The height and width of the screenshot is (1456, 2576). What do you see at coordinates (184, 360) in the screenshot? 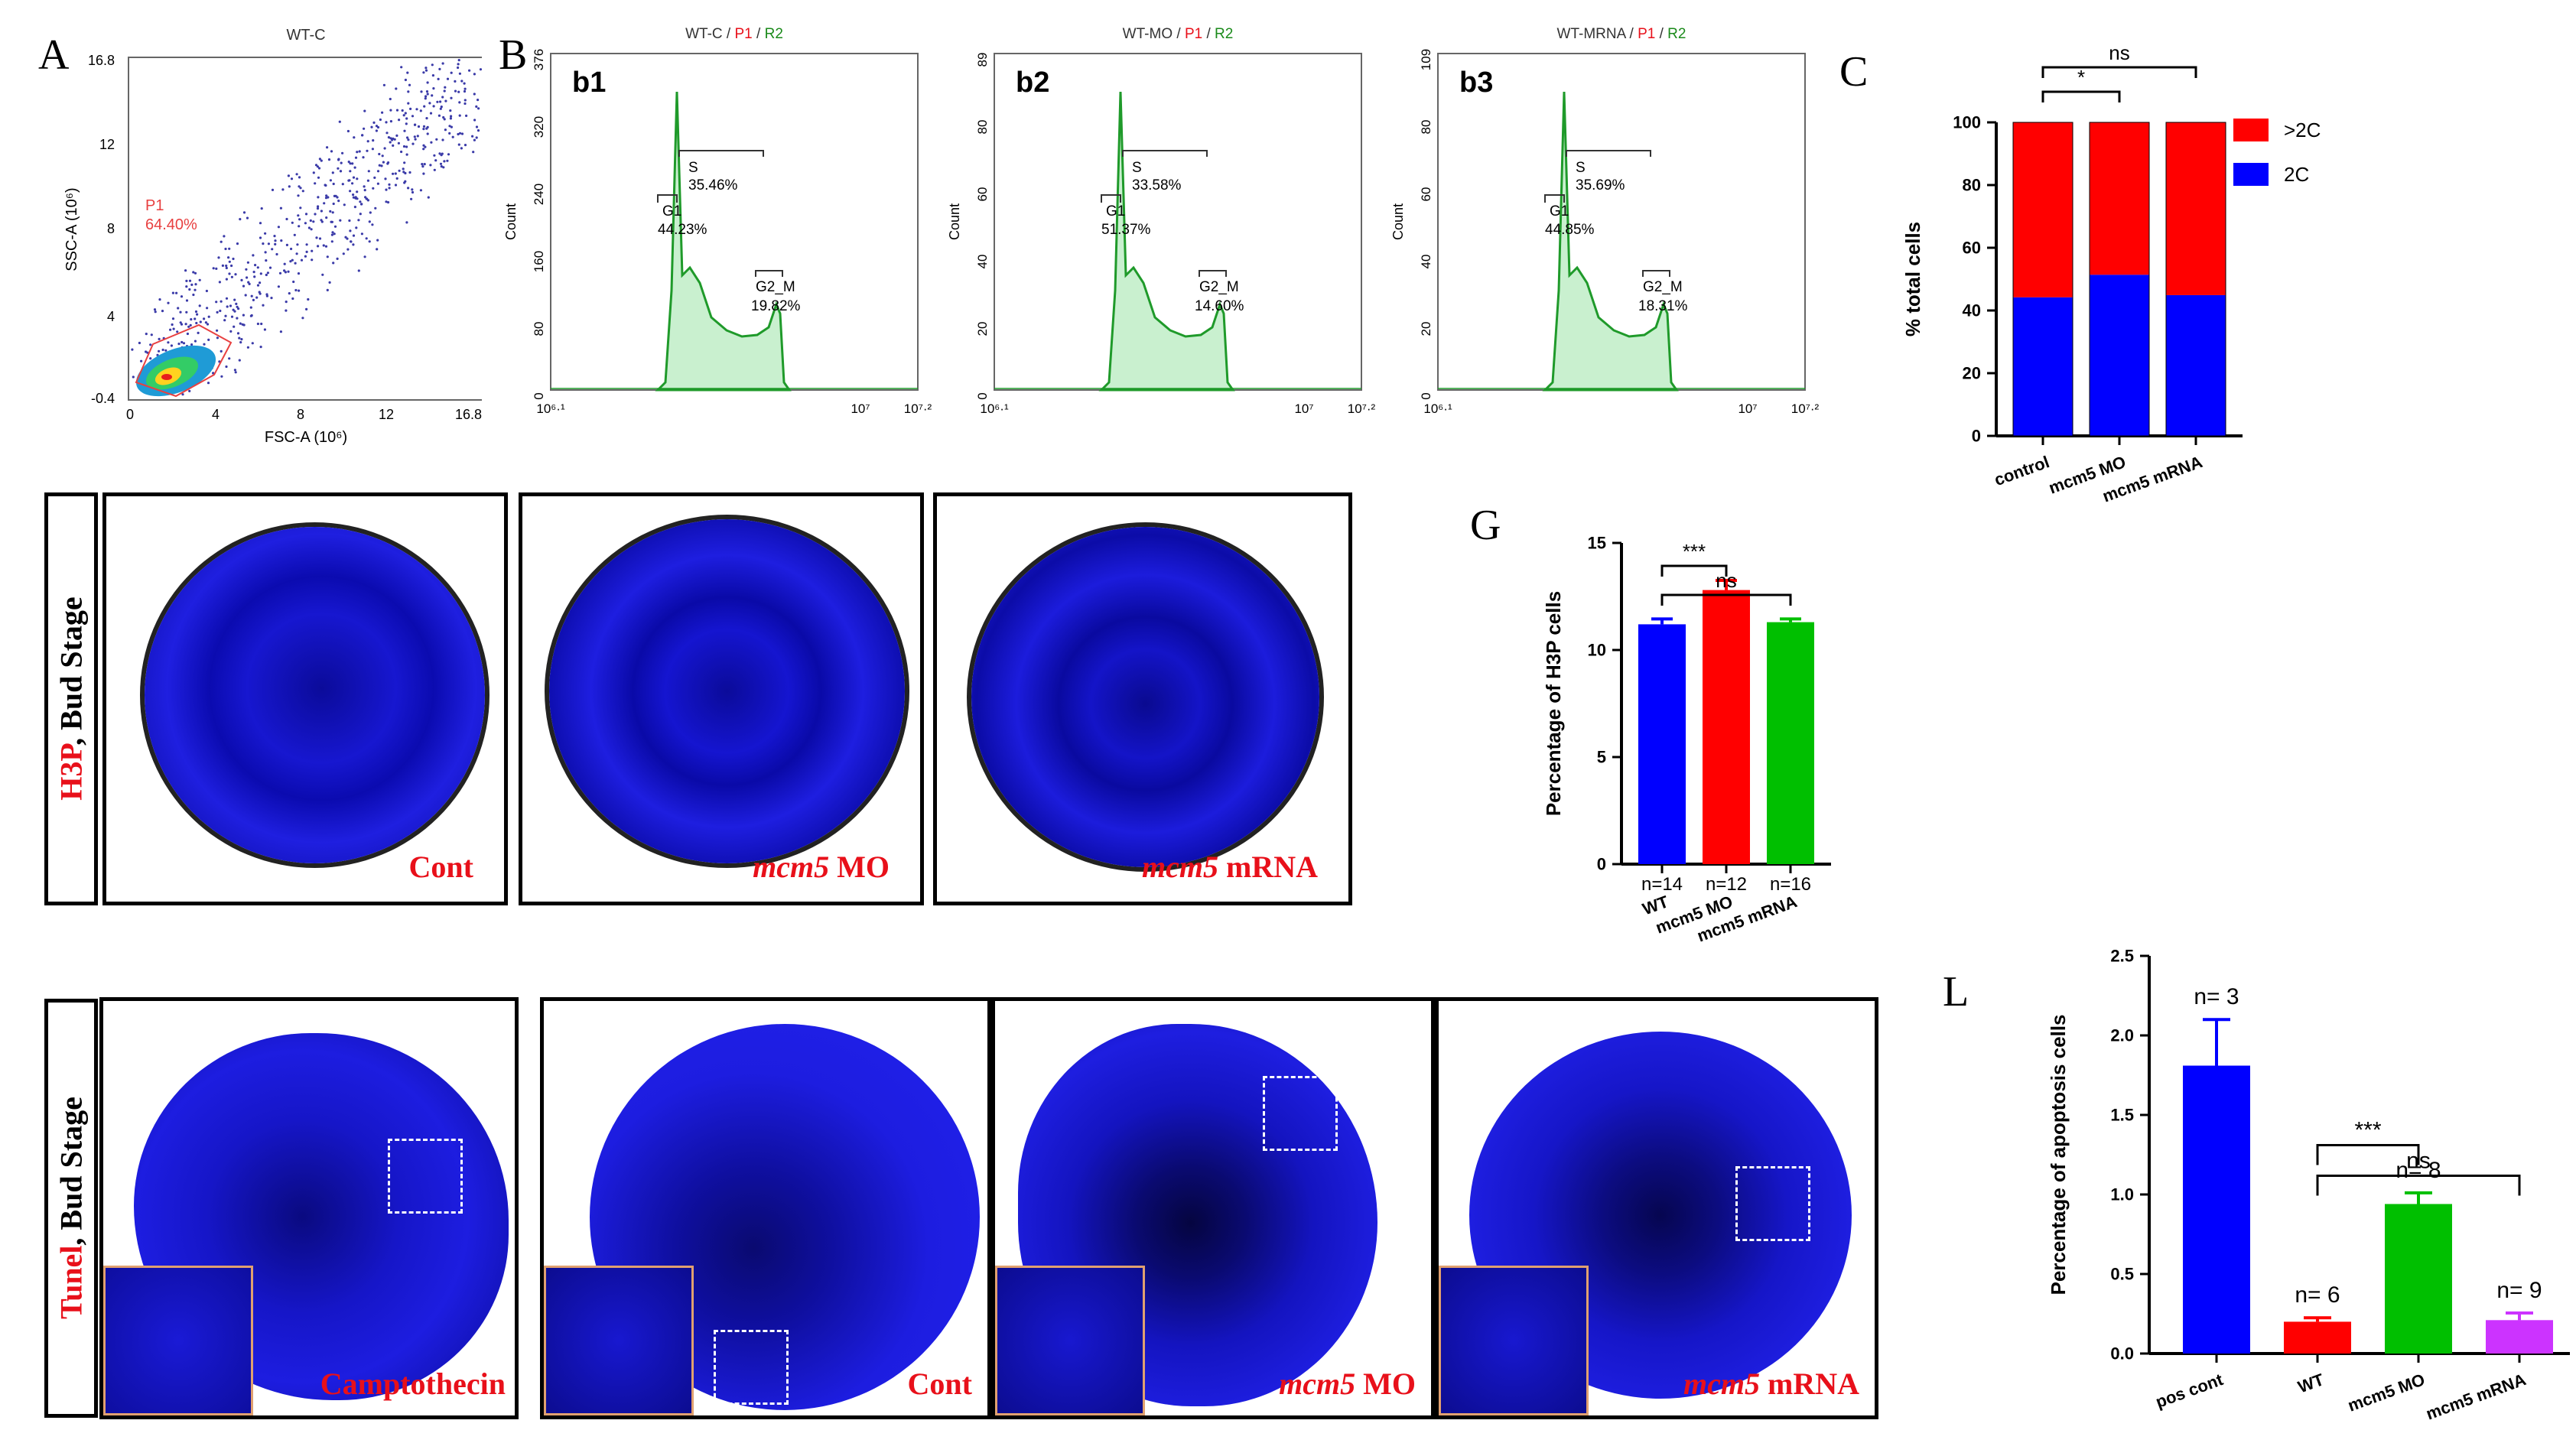
I see `gate-p1-outline` at bounding box center [184, 360].